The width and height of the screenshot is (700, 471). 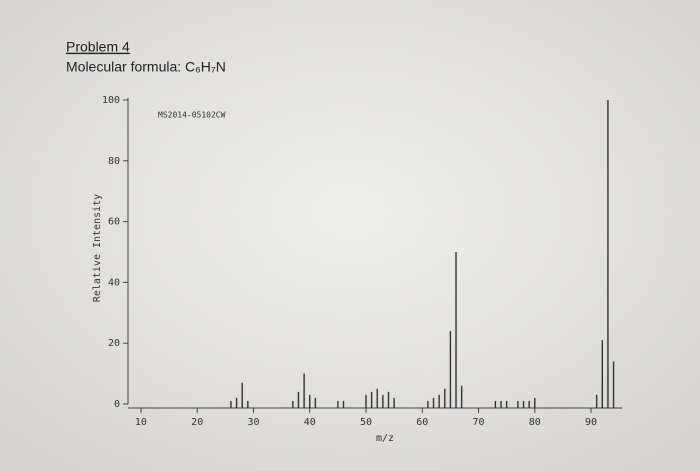 What do you see at coordinates (422, 422) in the screenshot?
I see `x-tick-label: 60` at bounding box center [422, 422].